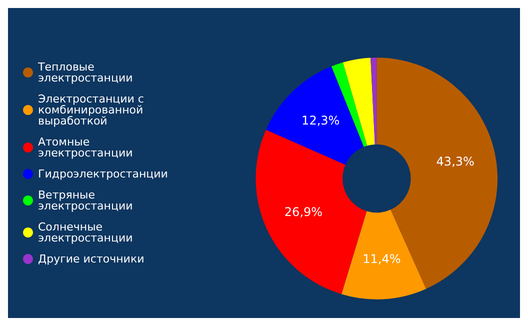 The image size is (528, 326). Describe the element at coordinates (303, 212) in the screenshot. I see `data-label: 26,9%` at that location.